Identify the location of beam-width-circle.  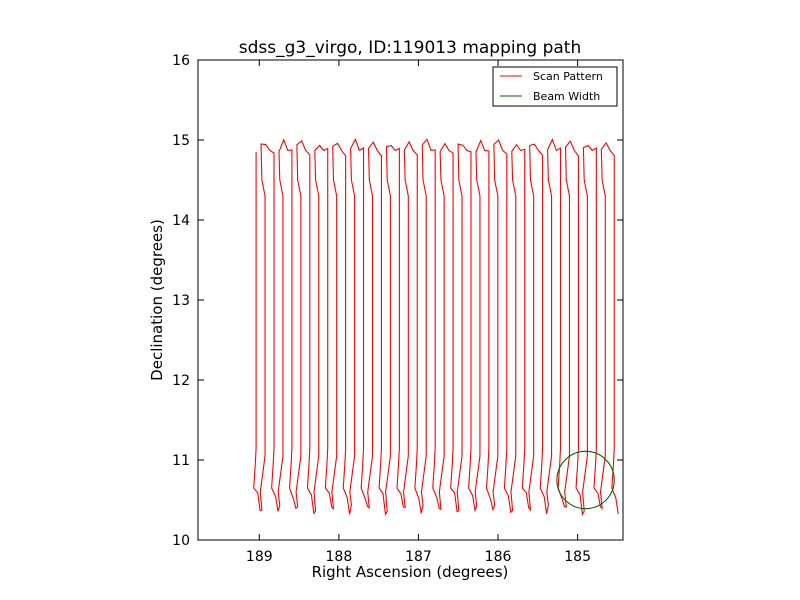
(585, 480).